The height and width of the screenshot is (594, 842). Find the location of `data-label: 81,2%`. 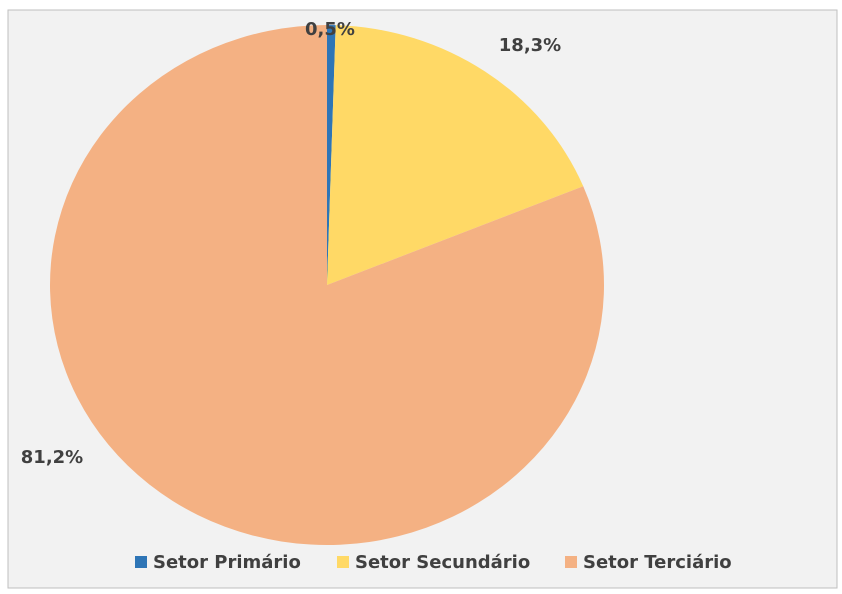

data-label: 81,2% is located at coordinates (52, 457).